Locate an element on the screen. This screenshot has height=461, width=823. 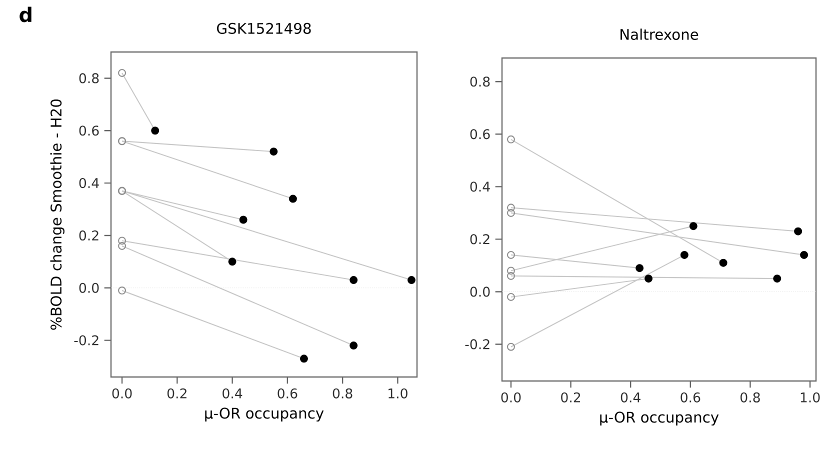
chart-title: GSK1521498 is located at coordinates (264, 28).